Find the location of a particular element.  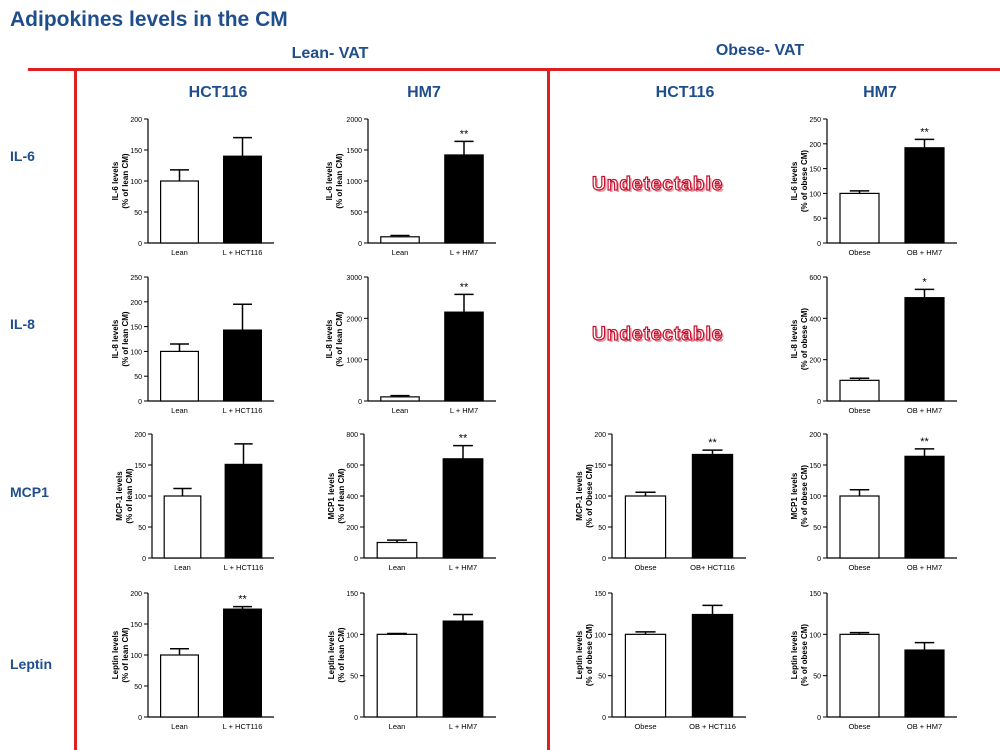

row-heading-il8: IL-8 is located at coordinates (22, 324).